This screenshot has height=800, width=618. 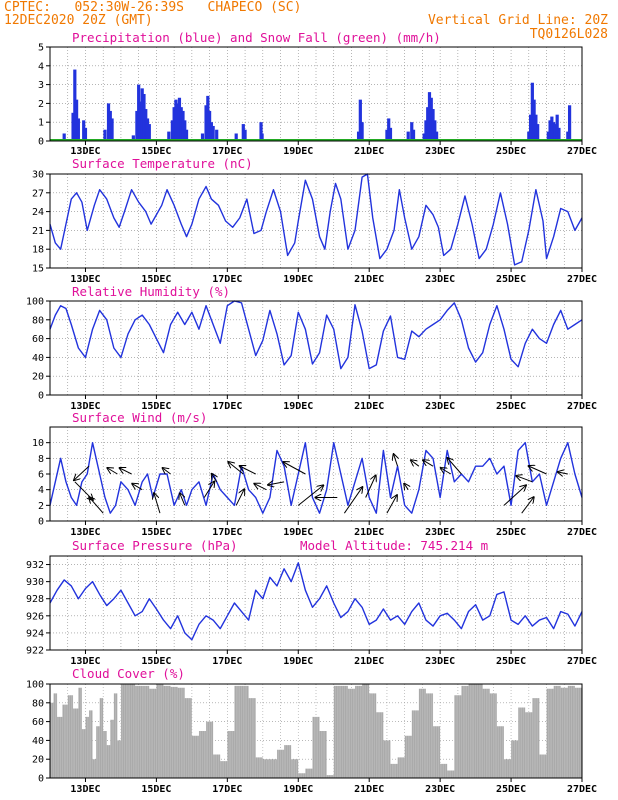 What do you see at coordinates (35, 565) in the screenshot?
I see `pressure-ytick-label: 932` at bounding box center [35, 565].